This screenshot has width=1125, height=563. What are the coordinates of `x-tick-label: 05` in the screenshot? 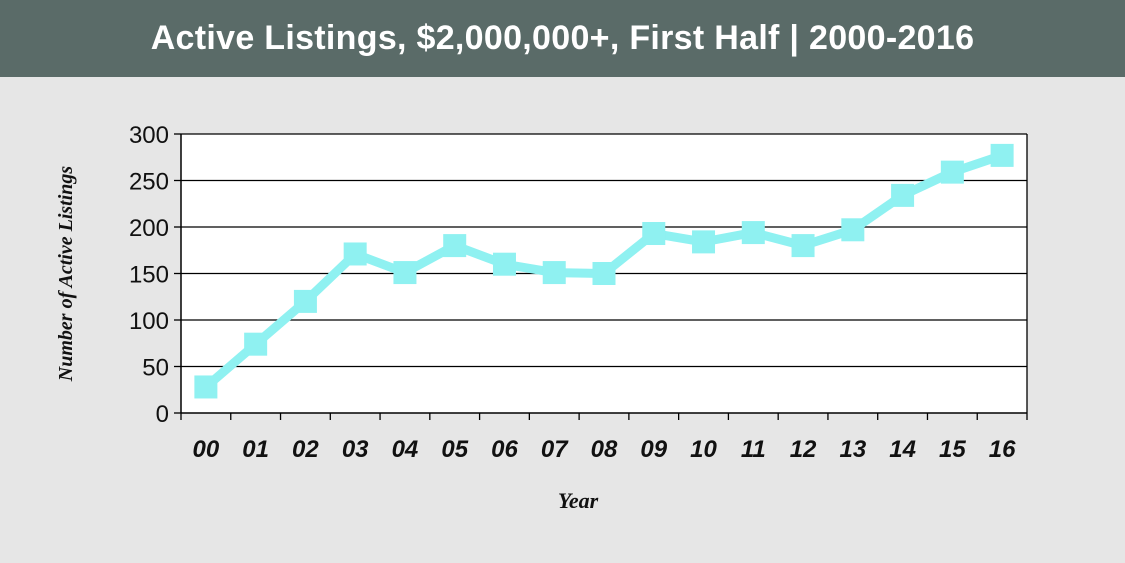 It's located at (454, 449).